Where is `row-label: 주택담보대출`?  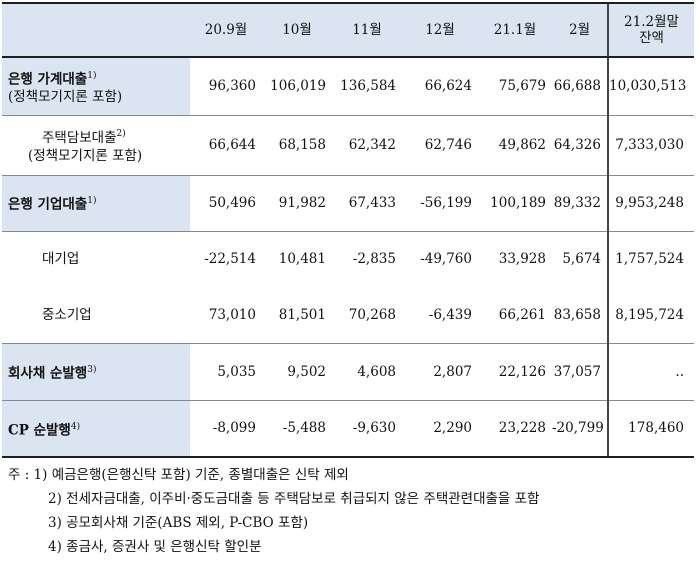 row-label: 주택담보대출 is located at coordinates (79, 137).